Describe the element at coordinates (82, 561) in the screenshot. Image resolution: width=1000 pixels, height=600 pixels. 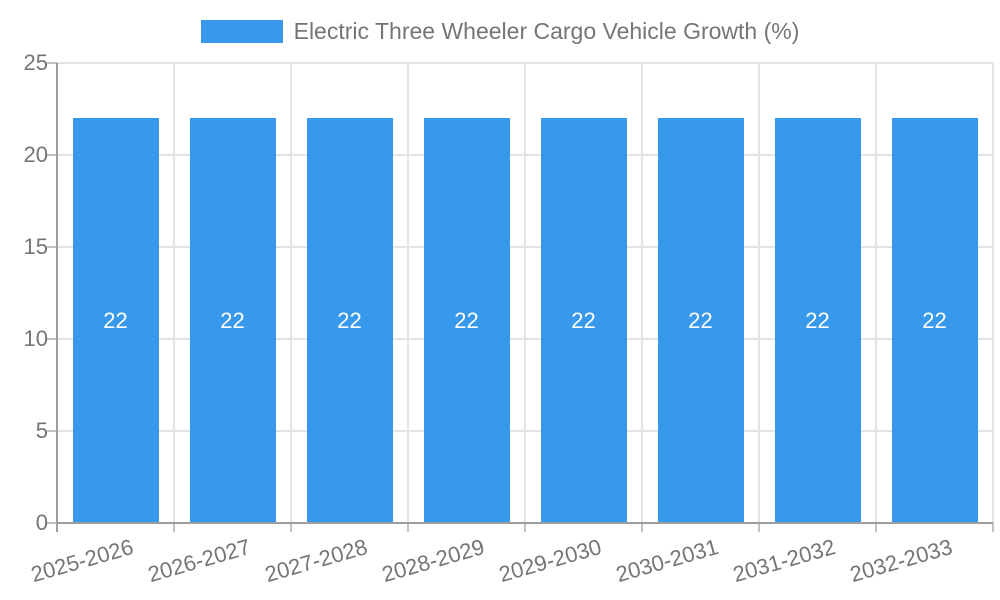
I see `x-tick-label: 2025-2026` at that location.